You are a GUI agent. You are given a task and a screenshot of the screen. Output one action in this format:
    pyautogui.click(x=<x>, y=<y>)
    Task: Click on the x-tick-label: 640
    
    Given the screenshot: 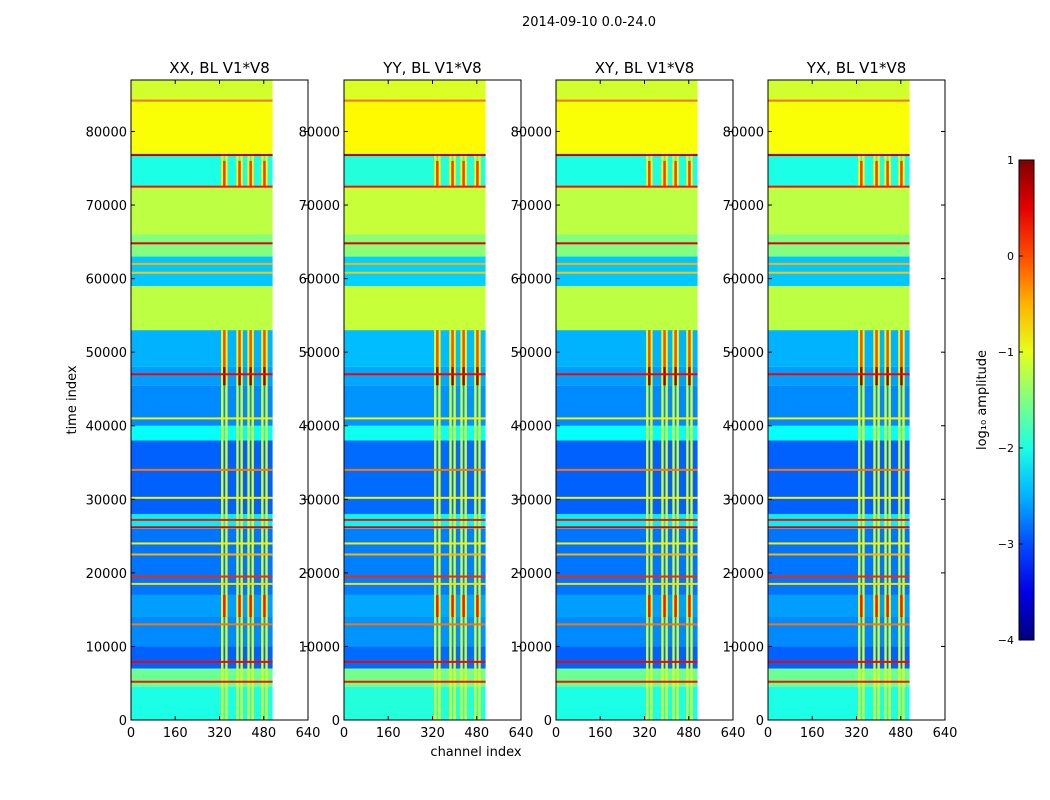 What is the action you would take?
    pyautogui.click(x=308, y=733)
    